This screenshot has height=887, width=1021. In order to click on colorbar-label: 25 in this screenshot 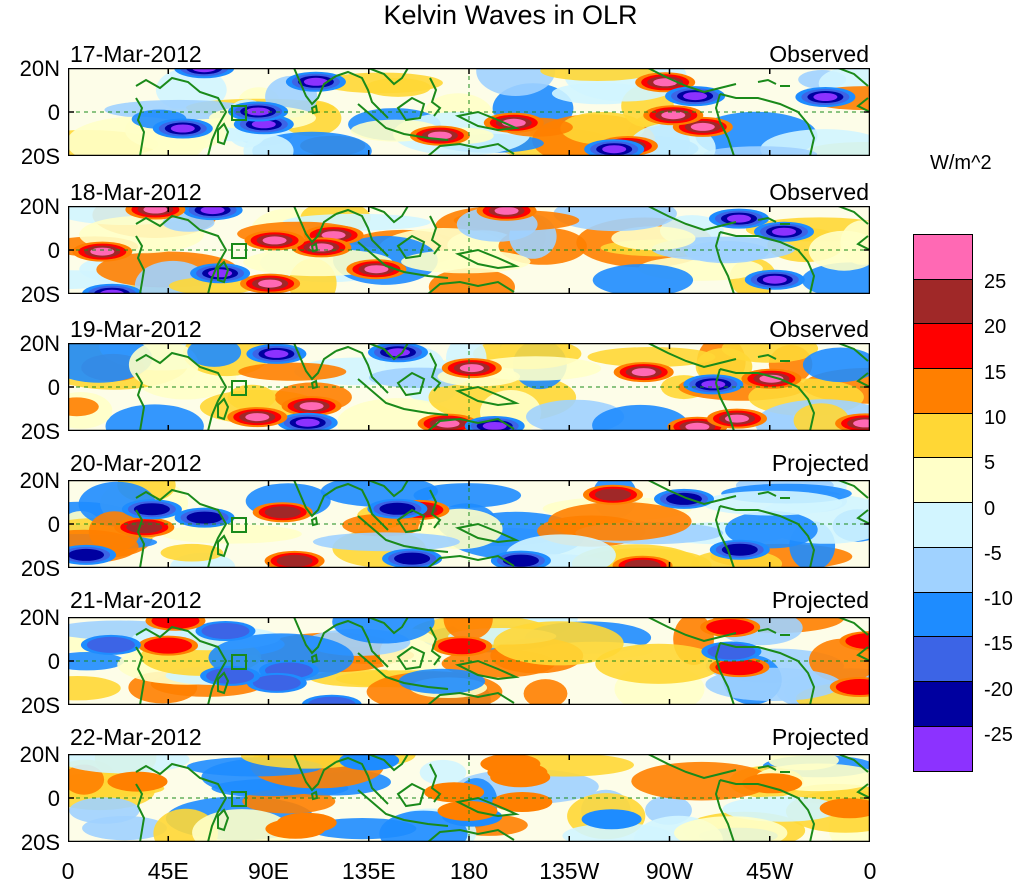, I will do `click(995, 282)`.